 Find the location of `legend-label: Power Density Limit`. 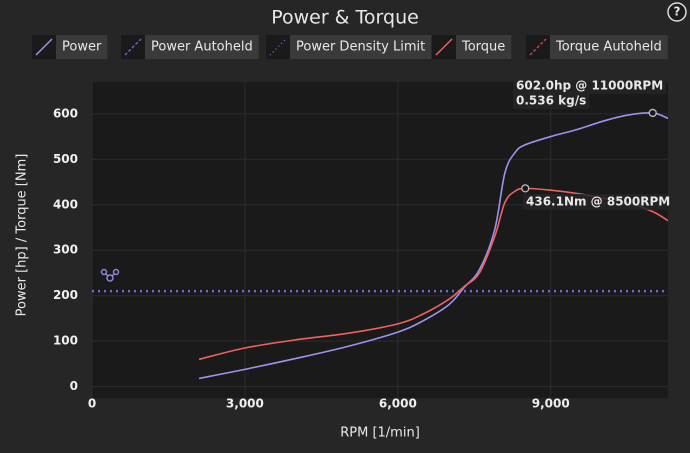

legend-label: Power Density Limit is located at coordinates (360, 47).